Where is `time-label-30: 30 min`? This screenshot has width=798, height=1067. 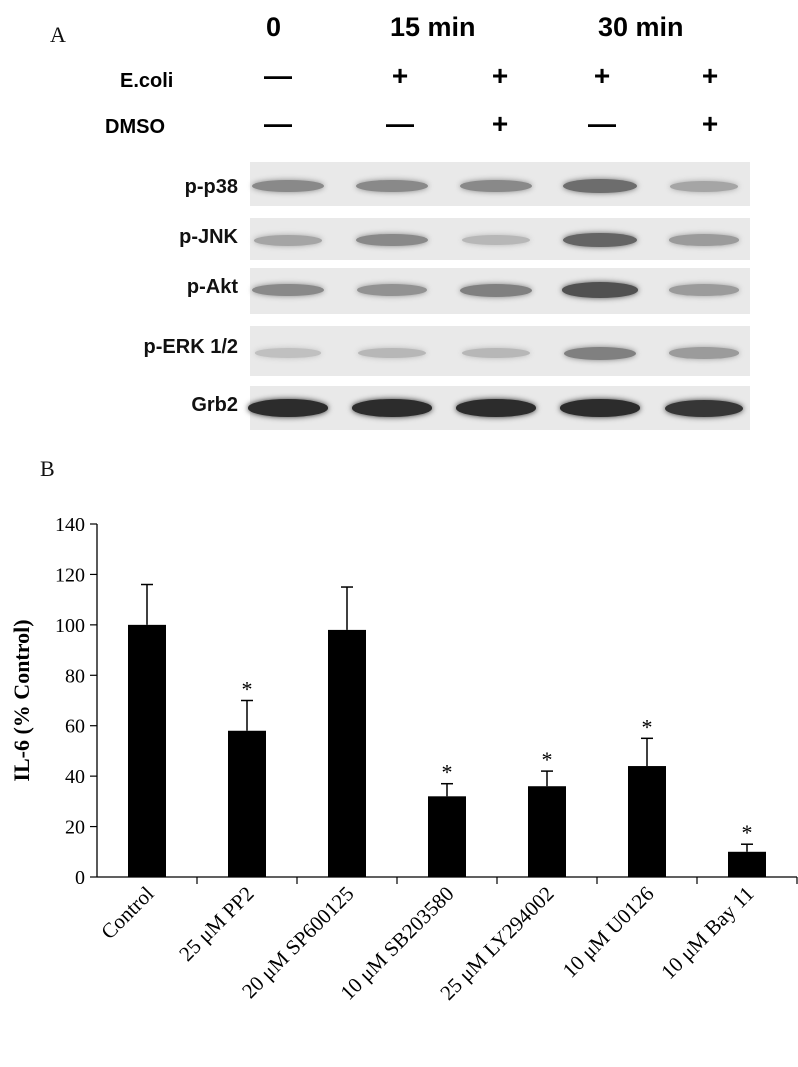 time-label-30: 30 min is located at coordinates (641, 27).